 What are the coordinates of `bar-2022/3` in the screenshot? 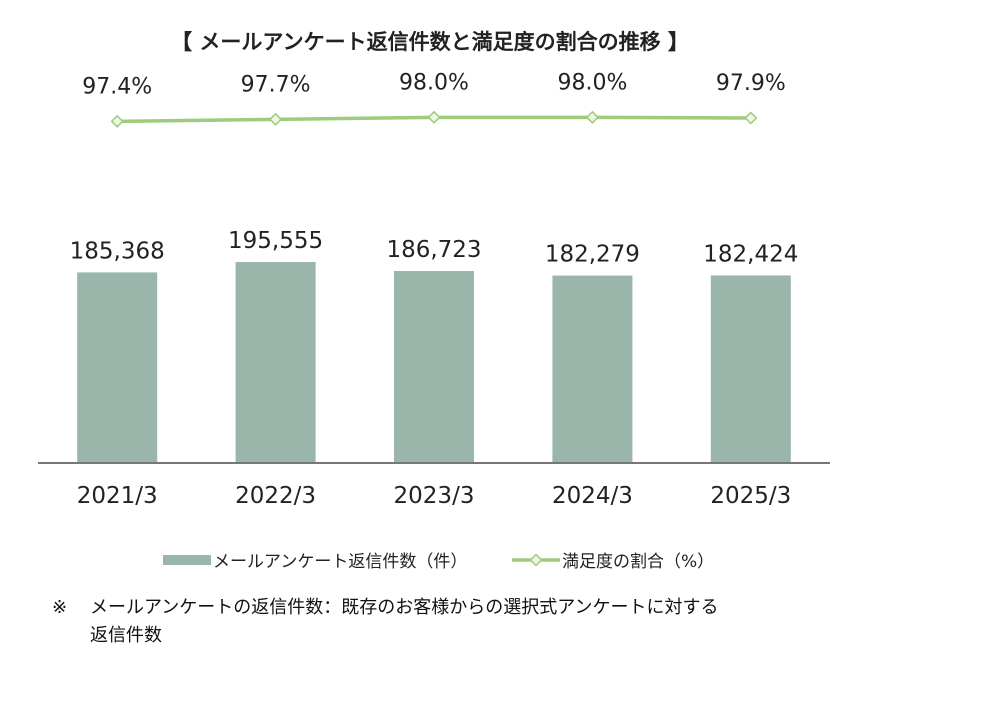 It's located at (275, 362).